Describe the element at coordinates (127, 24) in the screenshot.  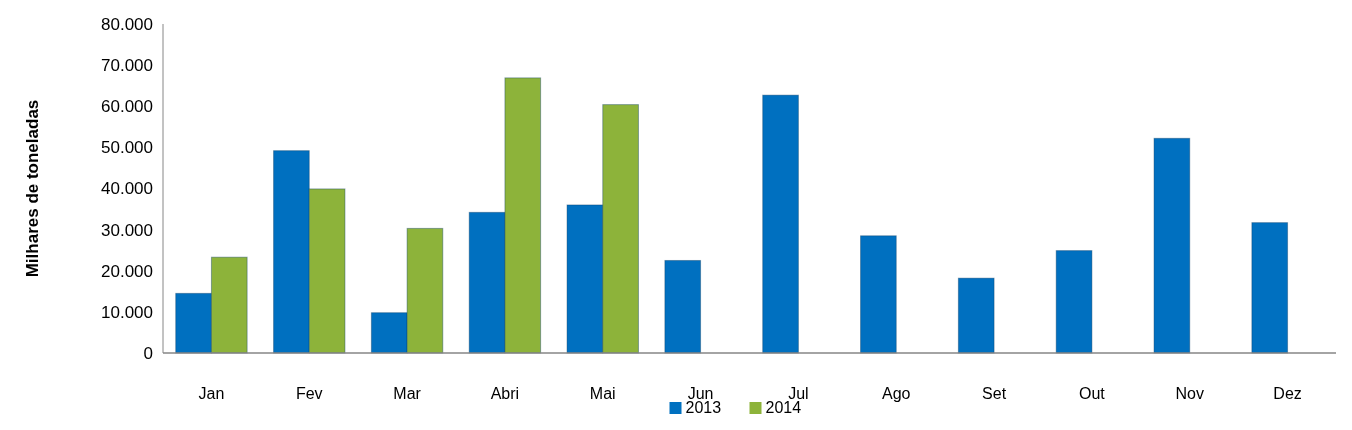
I see `y-tick-label: 80.000` at that location.